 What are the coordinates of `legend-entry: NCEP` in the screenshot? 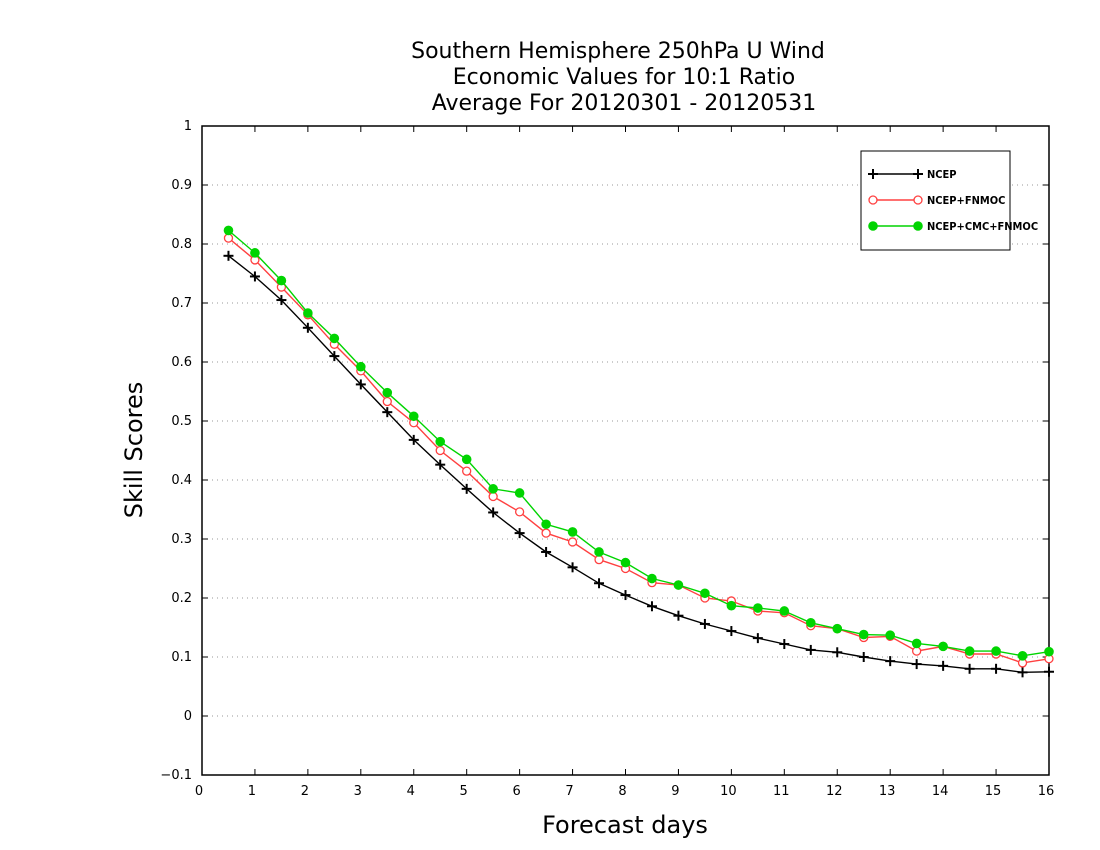 It's located at (912, 174).